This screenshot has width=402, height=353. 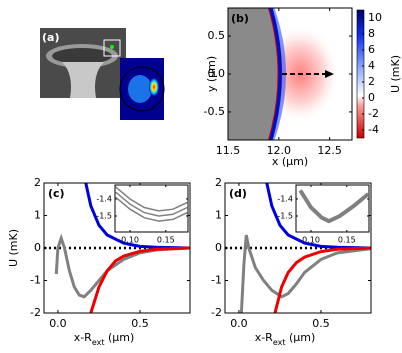 What do you see at coordinates (371, 97) in the screenshot?
I see `colorbar-tick-label: 0` at bounding box center [371, 97].